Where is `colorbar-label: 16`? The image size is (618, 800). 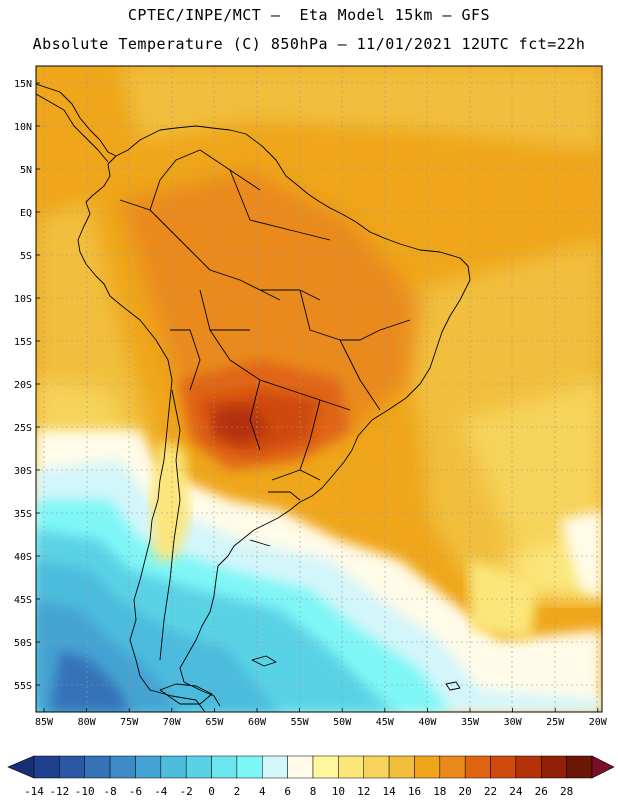 colorbar-label: 16 is located at coordinates (414, 791).